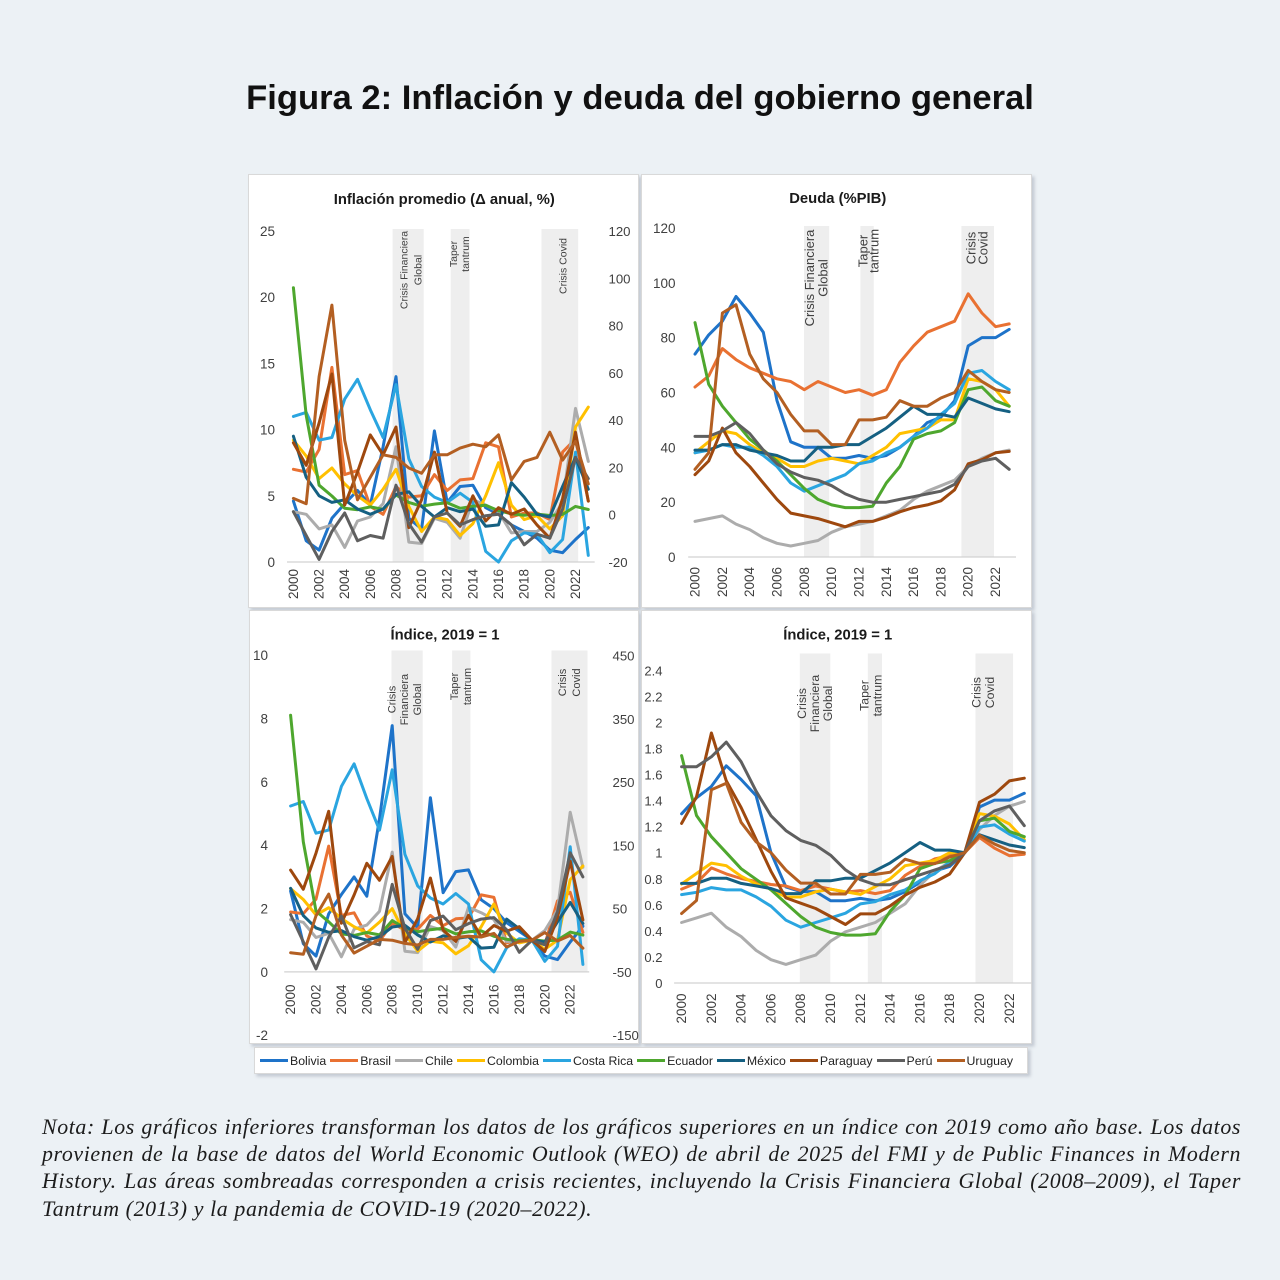  What do you see at coordinates (809, 278) in the screenshot?
I see `svg-text: Crisis Financiera` at bounding box center [809, 278].